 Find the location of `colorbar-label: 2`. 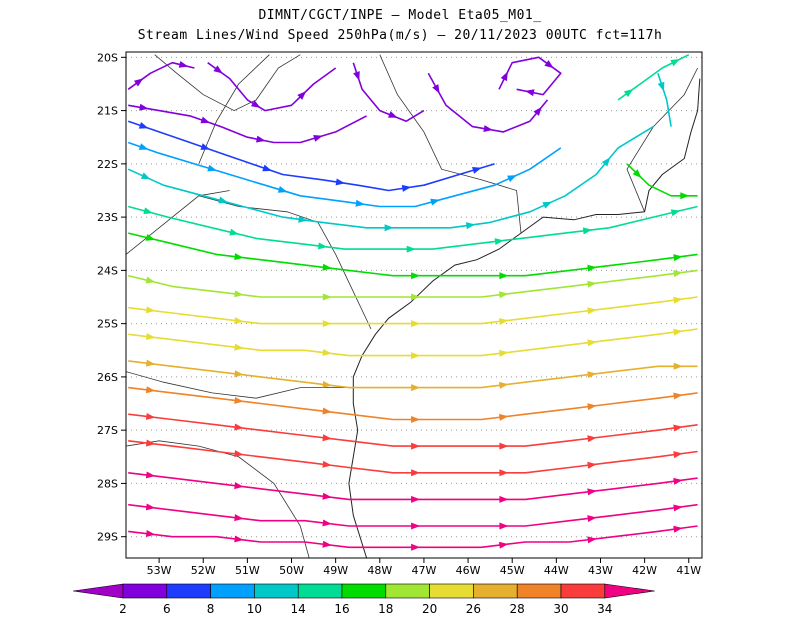

colorbar-label: 2 is located at coordinates (123, 609).